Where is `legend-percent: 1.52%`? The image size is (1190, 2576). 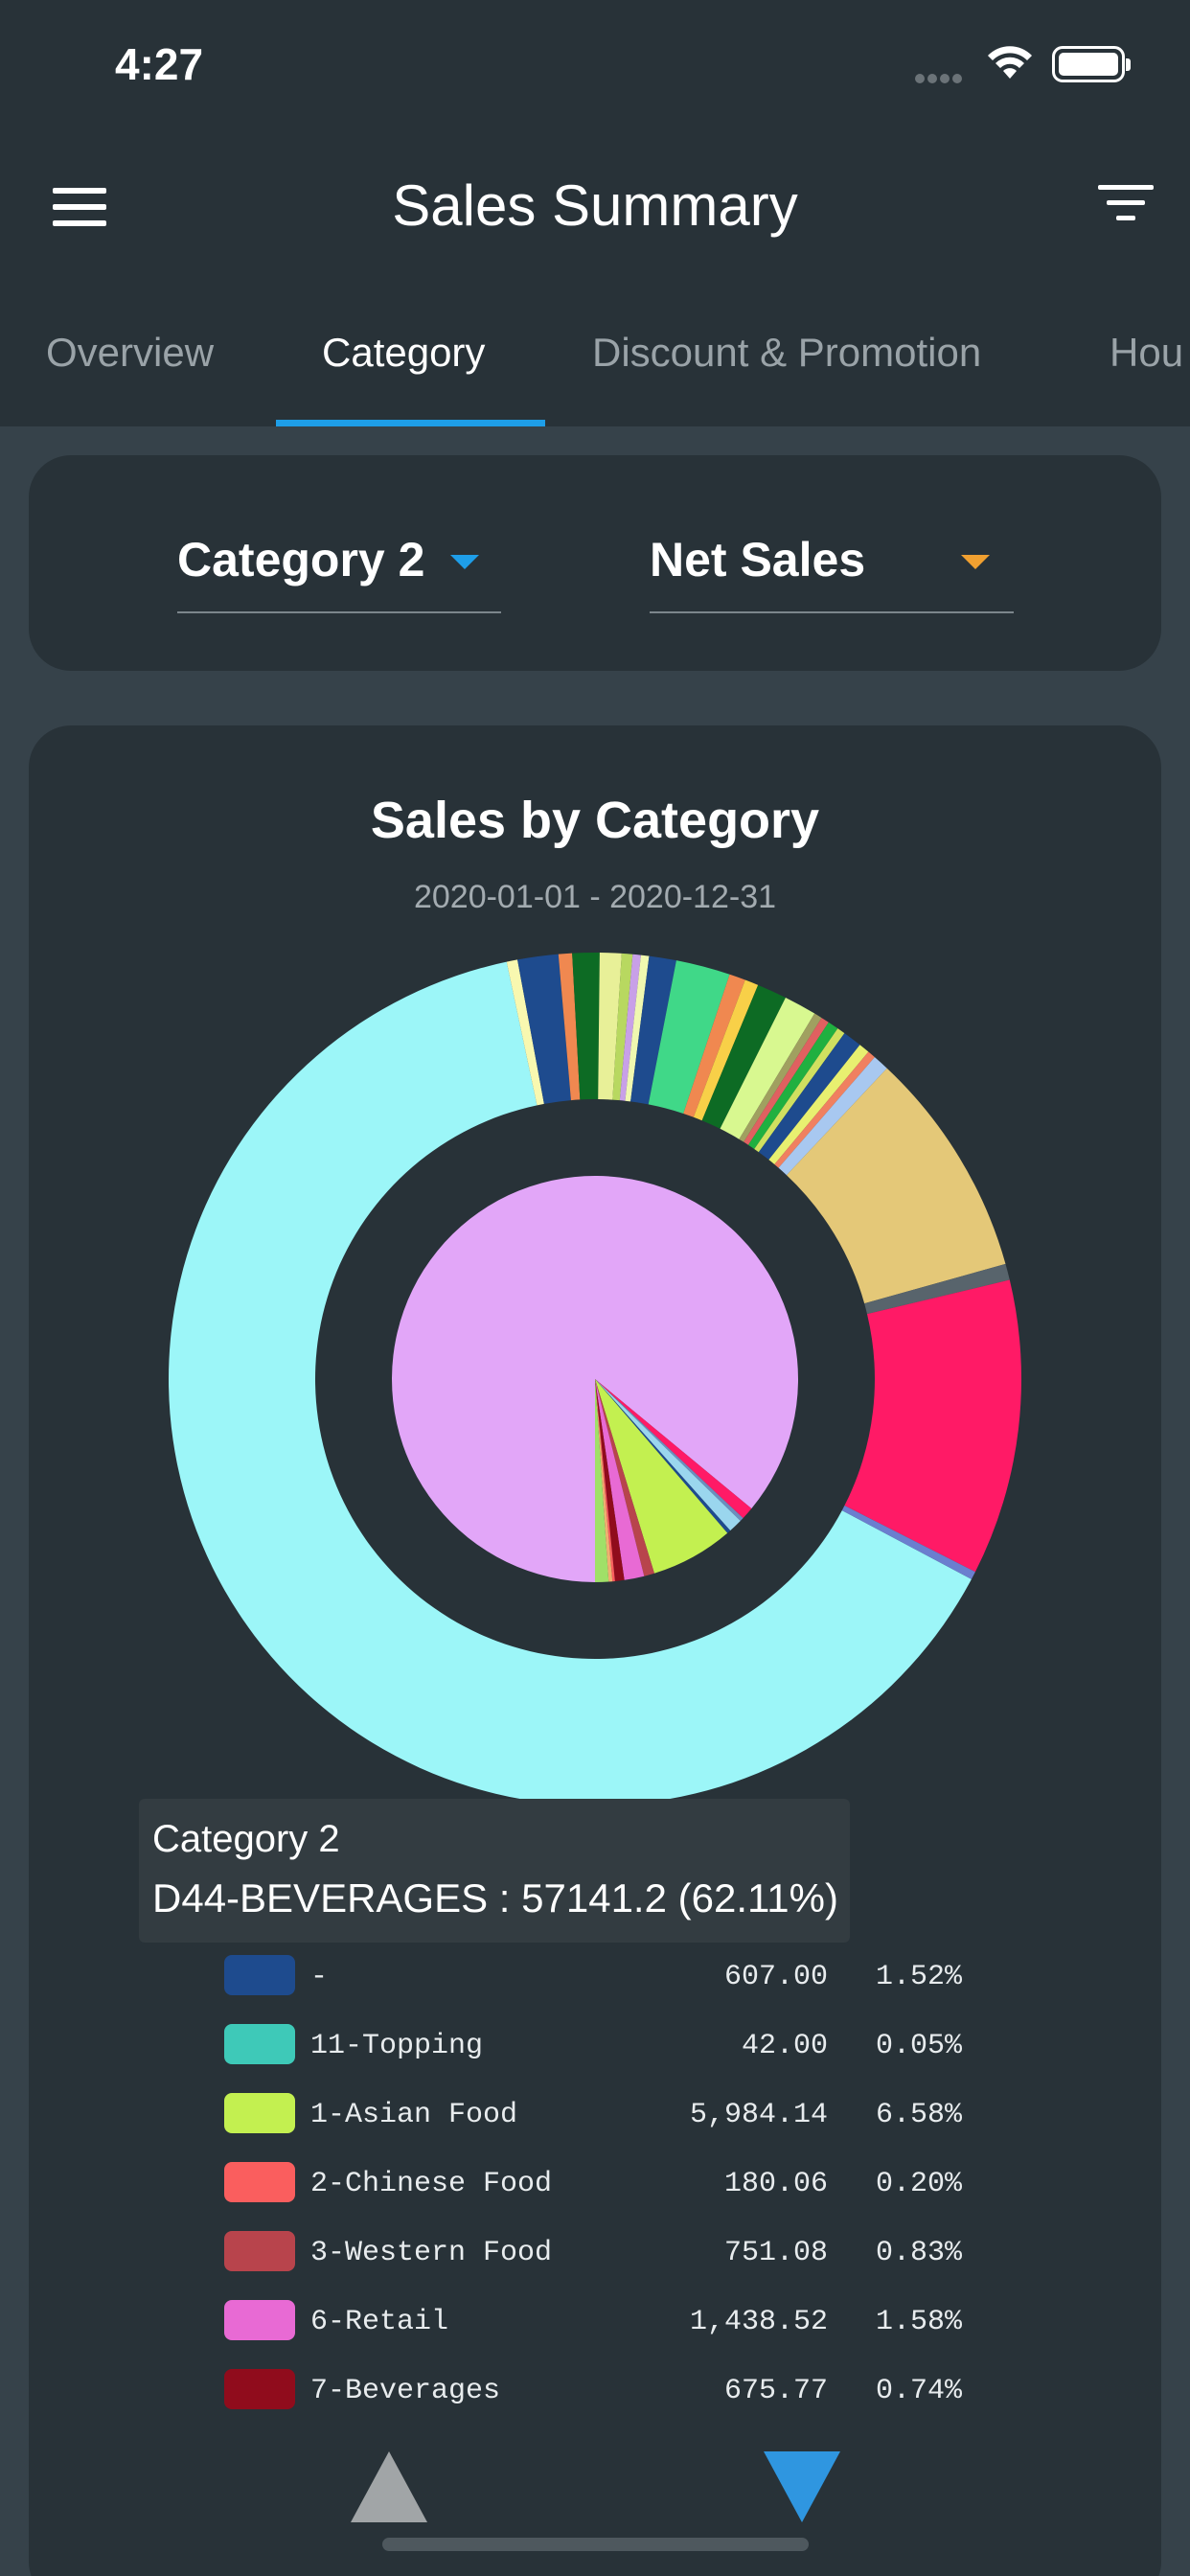
legend-percent: 1.52% is located at coordinates (919, 1977).